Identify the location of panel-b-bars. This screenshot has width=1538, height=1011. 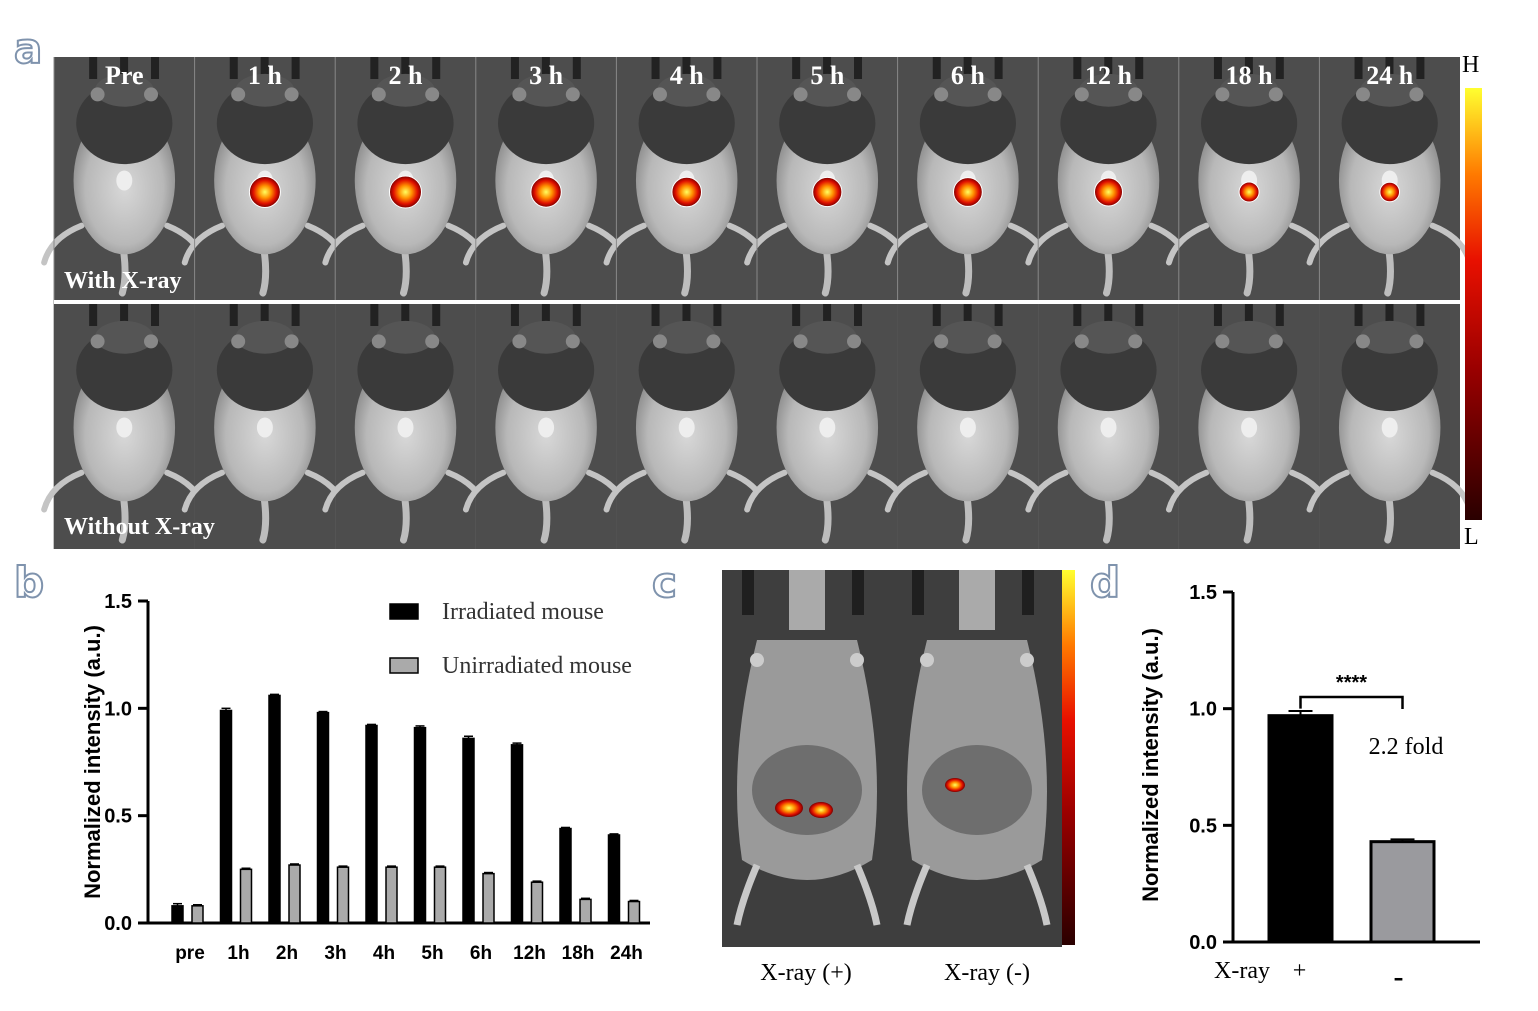
(406, 808).